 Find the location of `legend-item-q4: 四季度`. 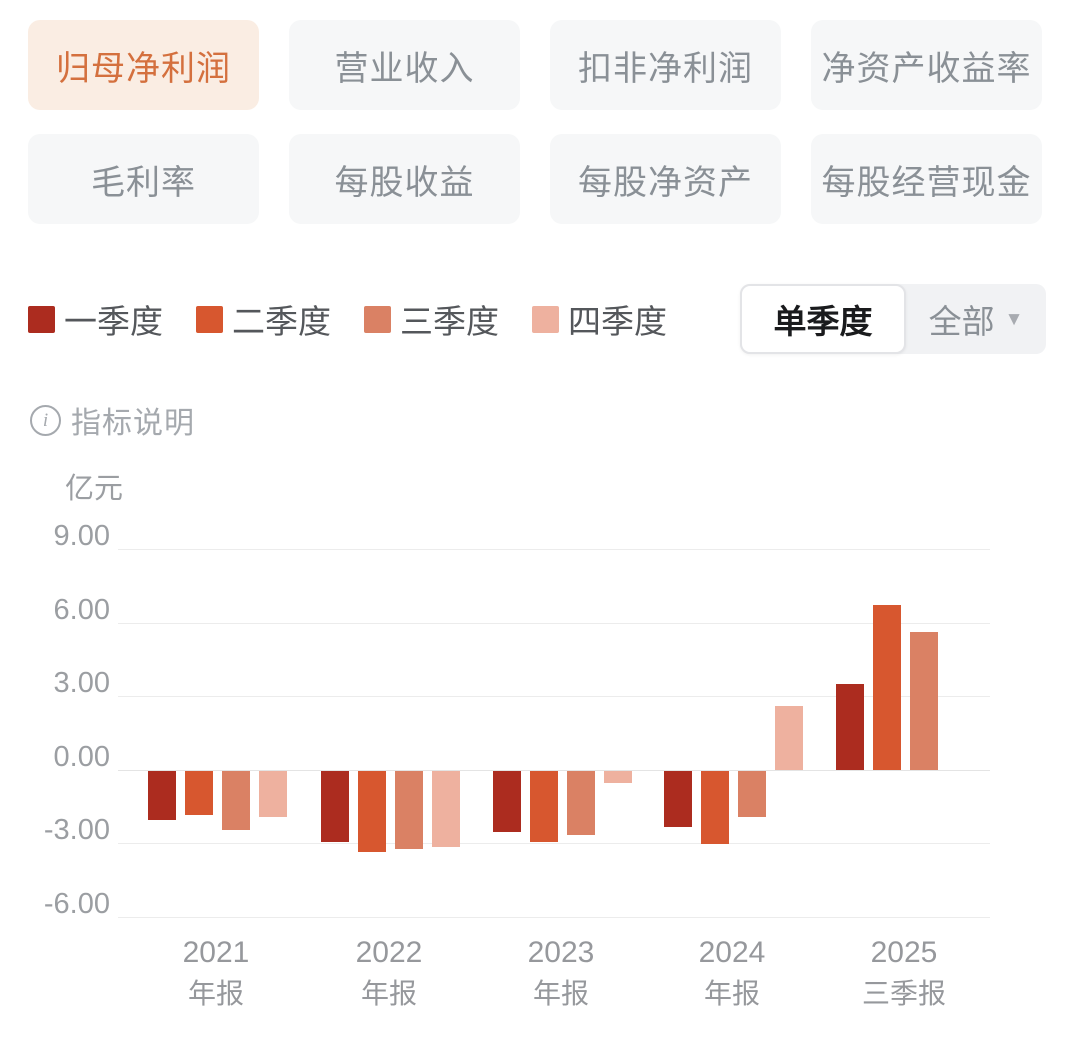

legend-item-q4: 四季度 is located at coordinates (599, 319).